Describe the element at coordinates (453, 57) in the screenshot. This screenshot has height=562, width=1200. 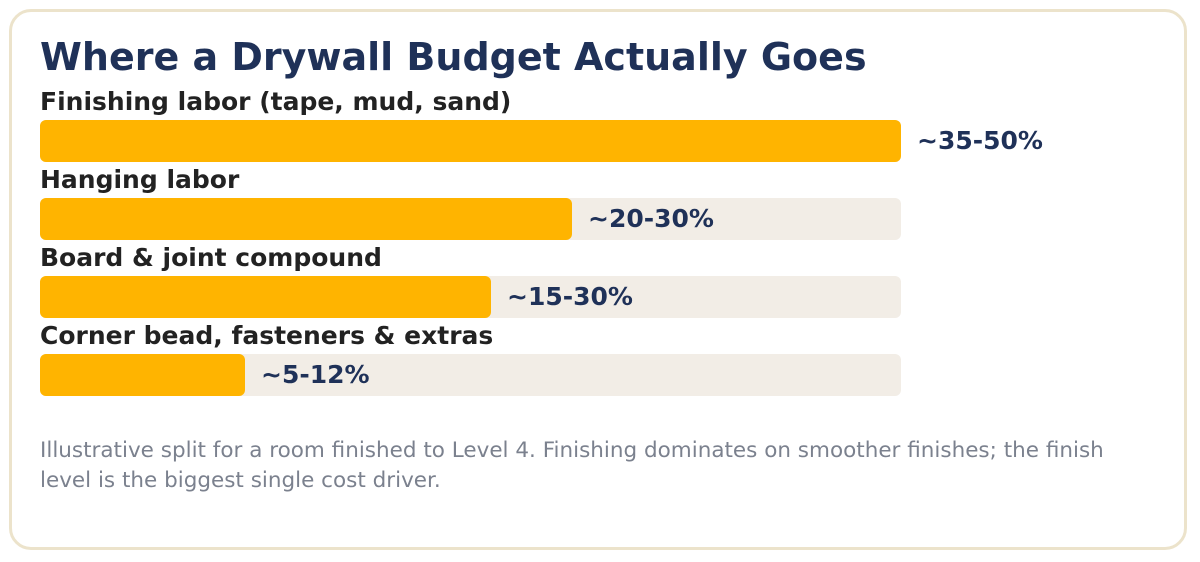
I see `chart-title: Where a Drywall Budget Actually Goes` at that location.